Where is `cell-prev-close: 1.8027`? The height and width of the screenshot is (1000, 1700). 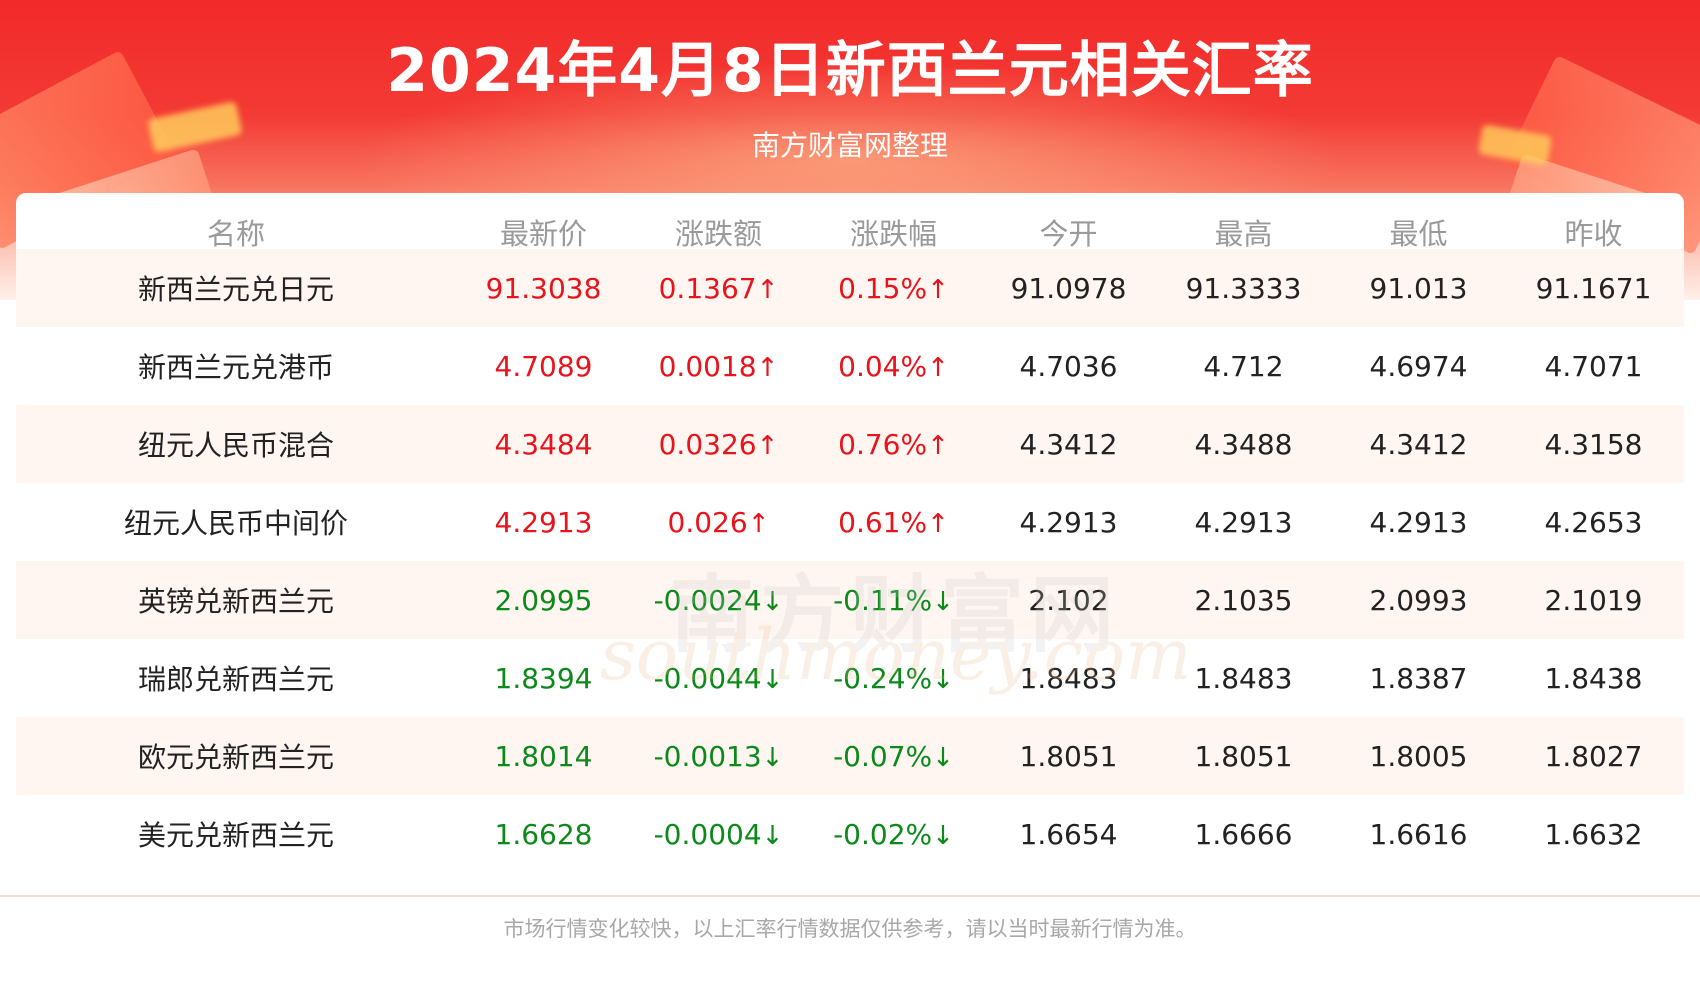 cell-prev-close: 1.8027 is located at coordinates (1593, 756).